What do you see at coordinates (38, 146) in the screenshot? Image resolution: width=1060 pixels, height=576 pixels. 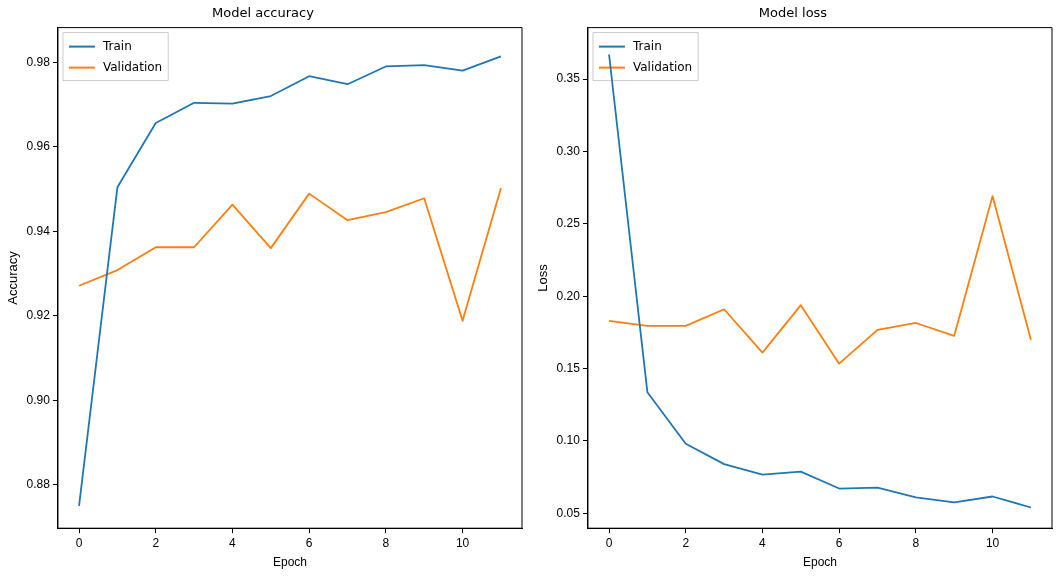 I see `y-tick-label: 0.96` at bounding box center [38, 146].